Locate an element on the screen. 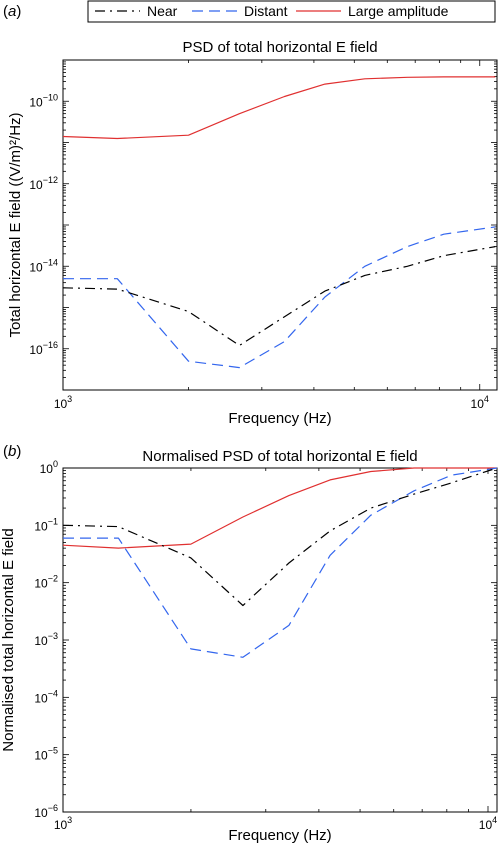 This screenshot has width=500, height=846. tick-exp: 0 is located at coordinates (55, 464).